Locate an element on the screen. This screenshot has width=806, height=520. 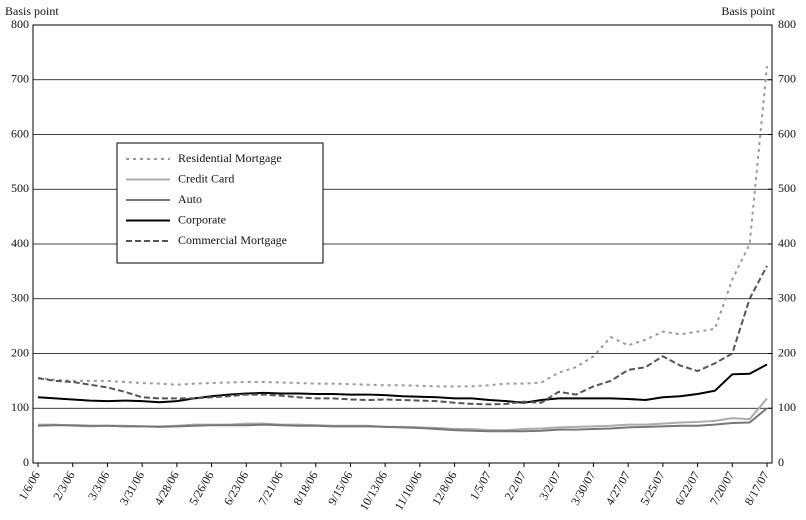
x-tick-label: 12/8/06 is located at coordinates (444, 488).